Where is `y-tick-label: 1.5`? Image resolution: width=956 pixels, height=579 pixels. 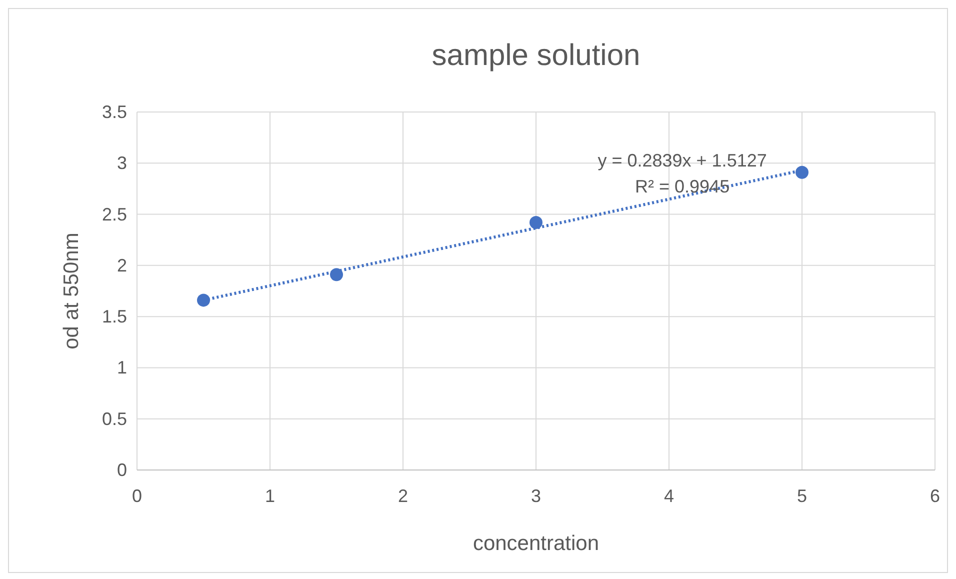
y-tick-label: 1.5 is located at coordinates (114, 316).